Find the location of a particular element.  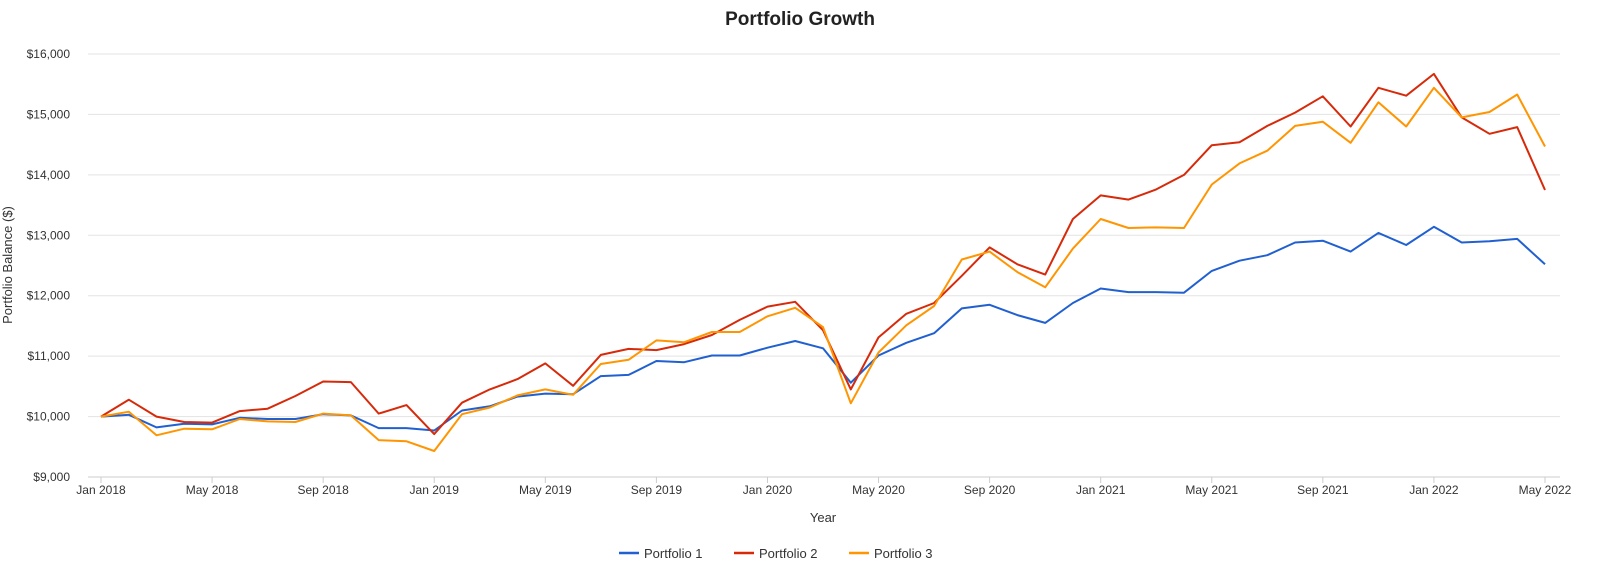

x-tick-label: May 2022 is located at coordinates (1545, 490).